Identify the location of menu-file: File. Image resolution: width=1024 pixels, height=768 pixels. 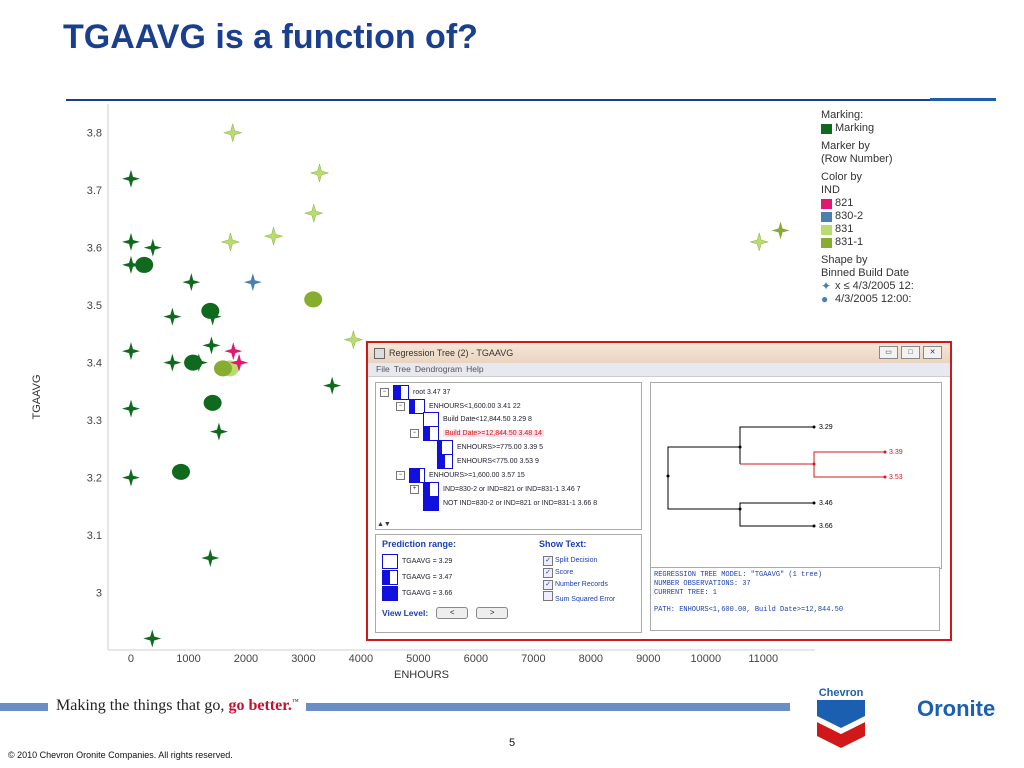
(383, 369).